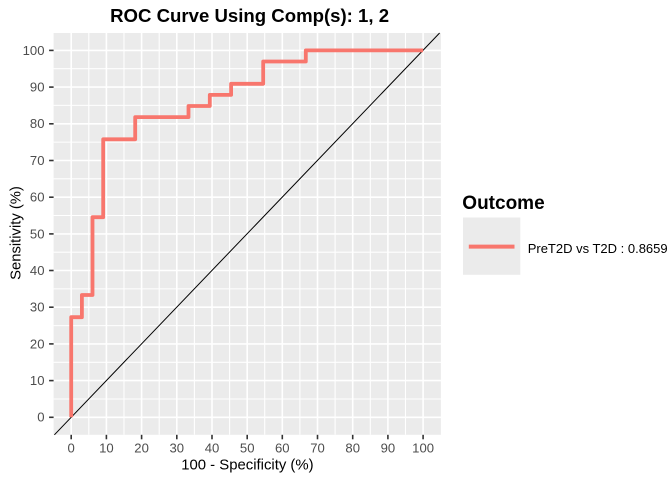 The image size is (672, 480). Describe the element at coordinates (249, 15) in the screenshot. I see `svg-text: ROC Curve Using Comp(s): 1, 2` at that location.